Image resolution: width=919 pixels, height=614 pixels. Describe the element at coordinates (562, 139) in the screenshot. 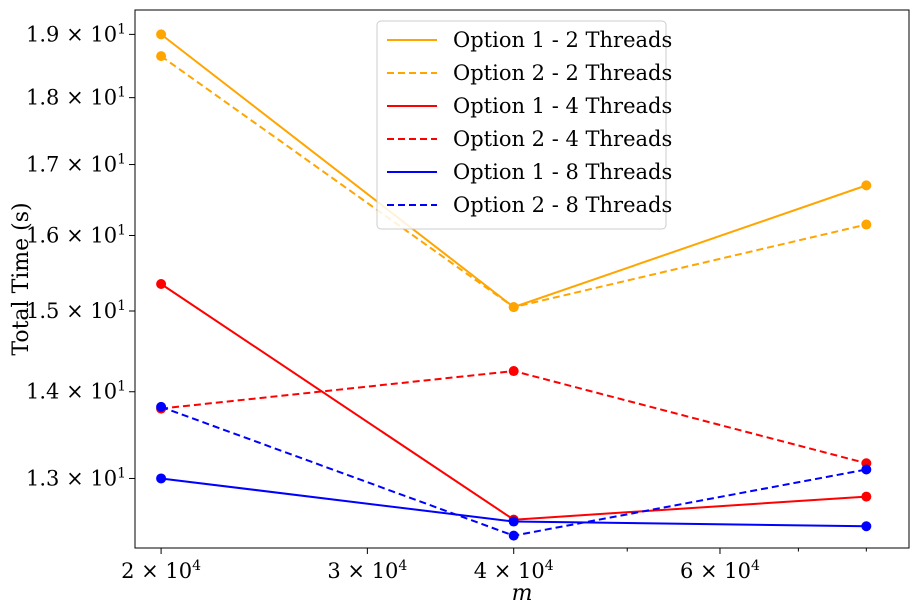

I see `legend-label-4: Option 2 - 4 Threads` at that location.